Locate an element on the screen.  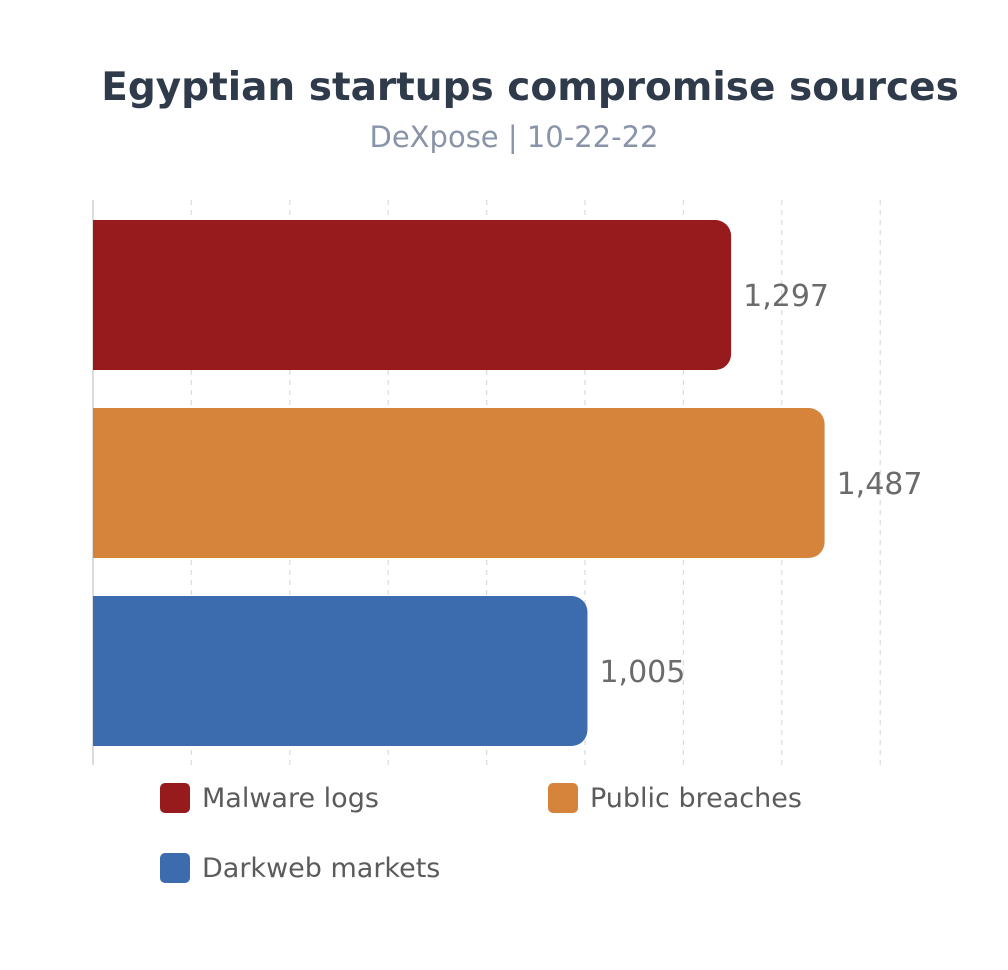
bar-darkweb-markets is located at coordinates (340, 671).